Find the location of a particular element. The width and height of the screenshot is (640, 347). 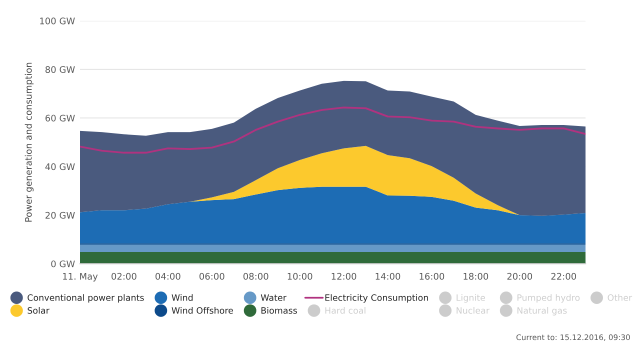

line-series is located at coordinates (333, 130).